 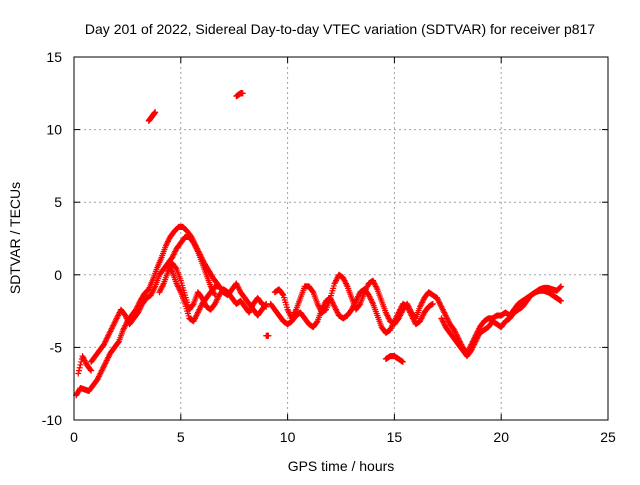 What do you see at coordinates (85, 365) in the screenshot?
I see `series-isolated-start` at bounding box center [85, 365].